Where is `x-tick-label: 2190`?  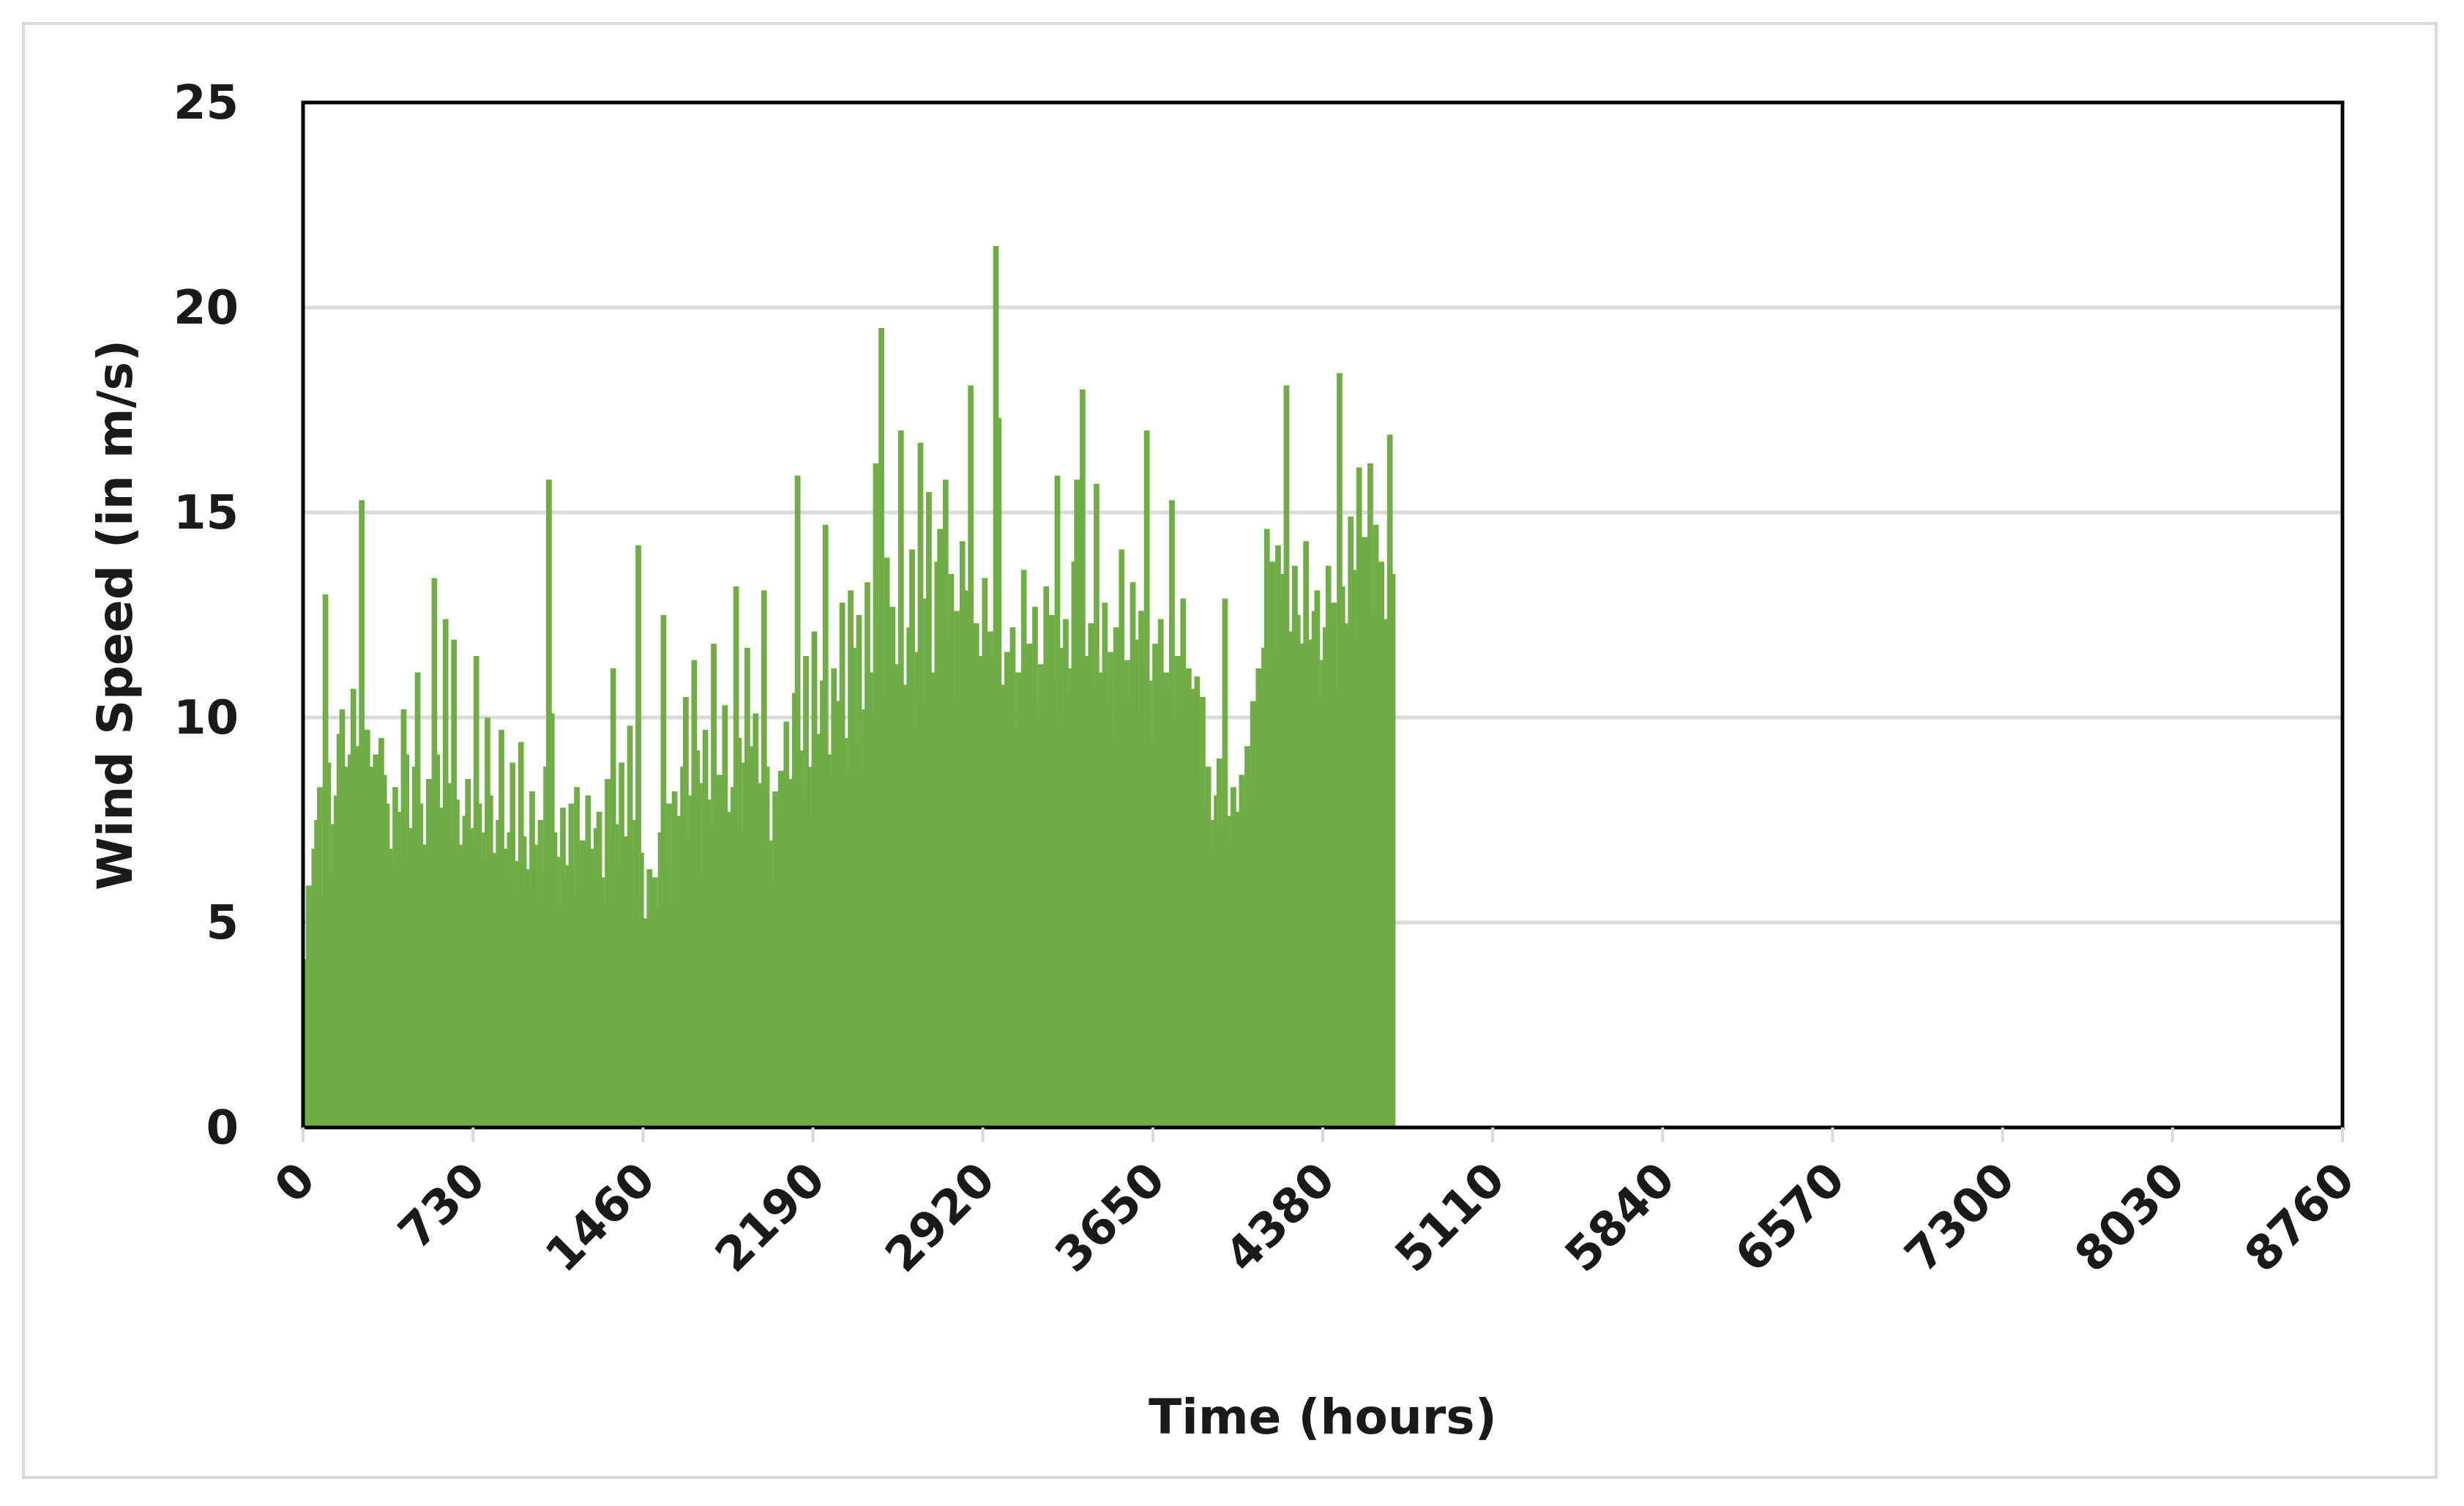 x-tick-label: 2190 is located at coordinates (771, 1217).